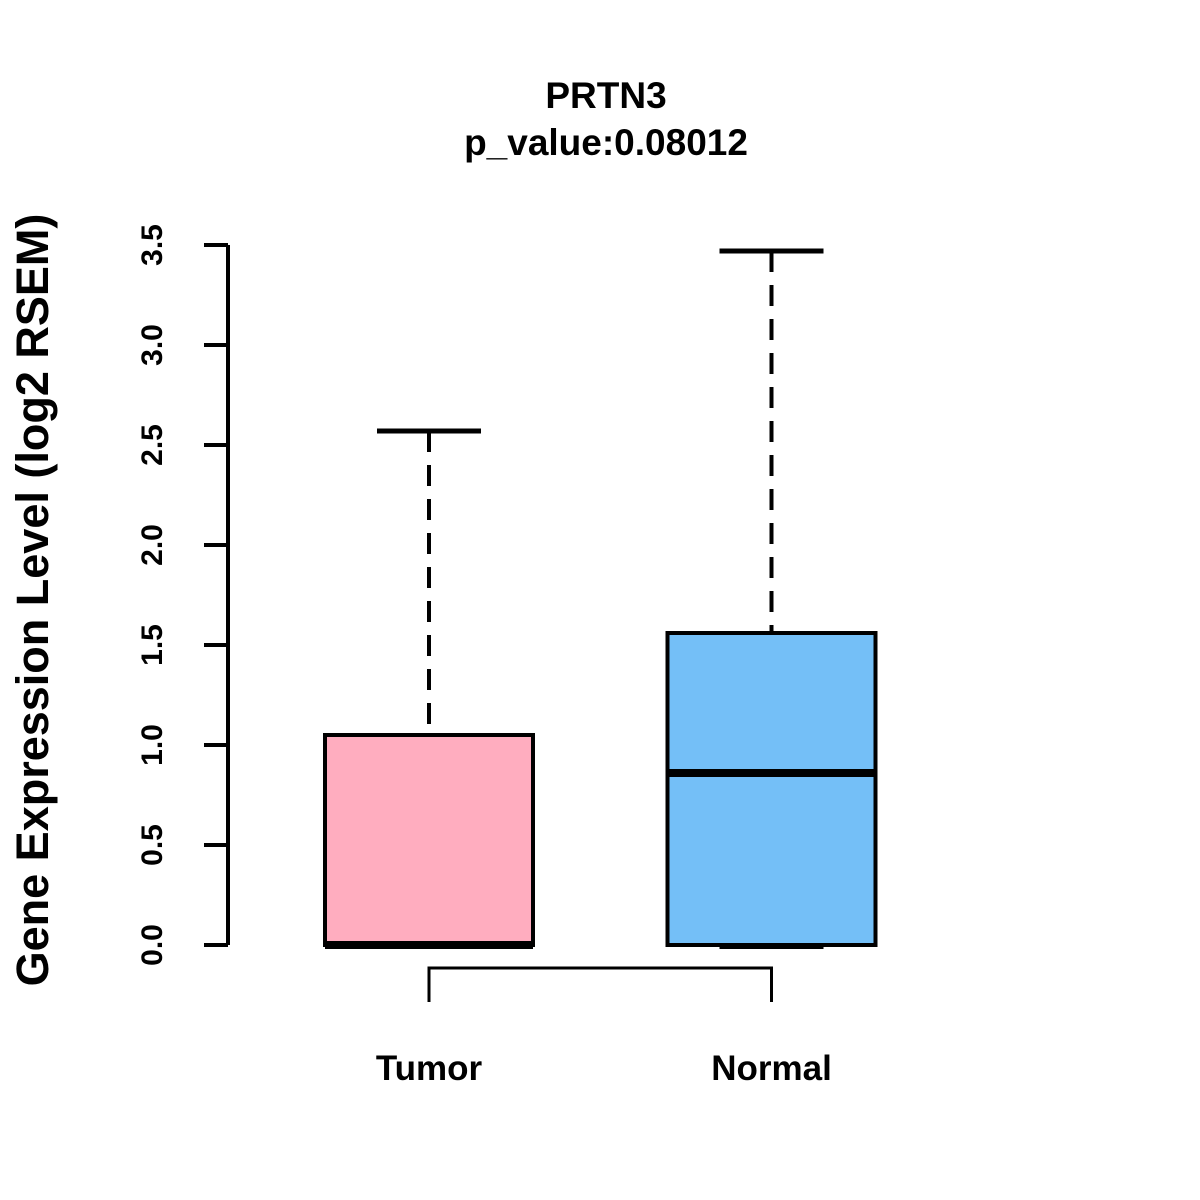  Describe the element at coordinates (771, 789) in the screenshot. I see `box-normal` at that location.